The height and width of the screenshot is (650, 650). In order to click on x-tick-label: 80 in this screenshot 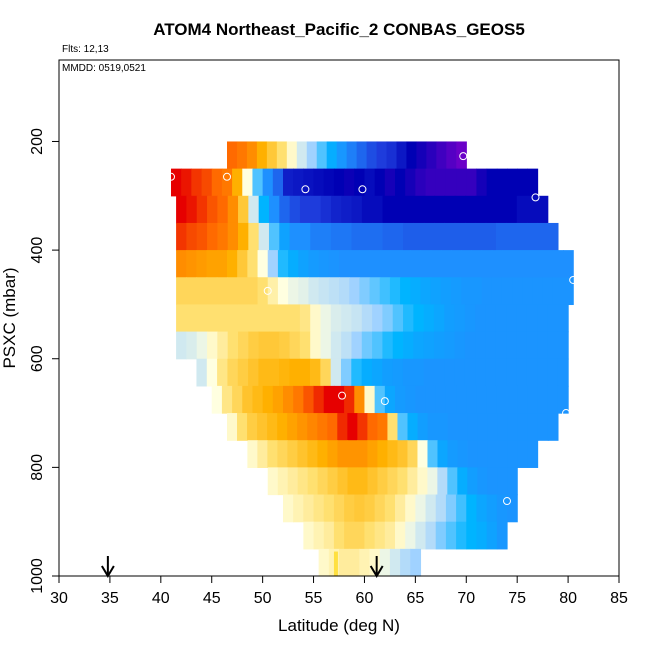, I will do `click(568, 598)`.